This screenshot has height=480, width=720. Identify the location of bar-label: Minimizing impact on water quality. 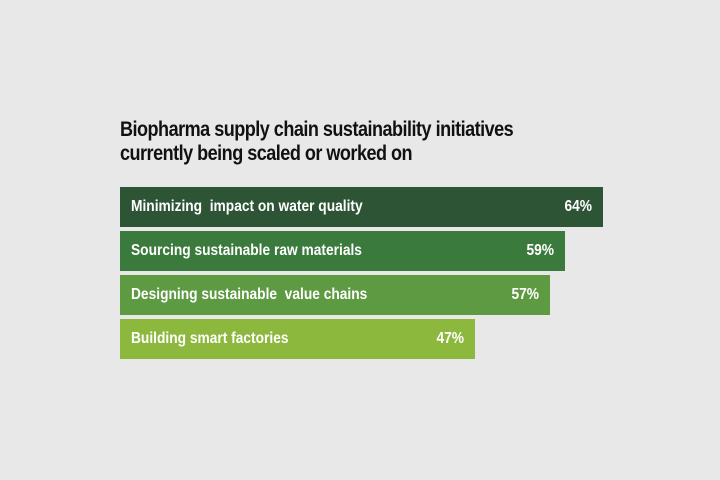
(247, 206).